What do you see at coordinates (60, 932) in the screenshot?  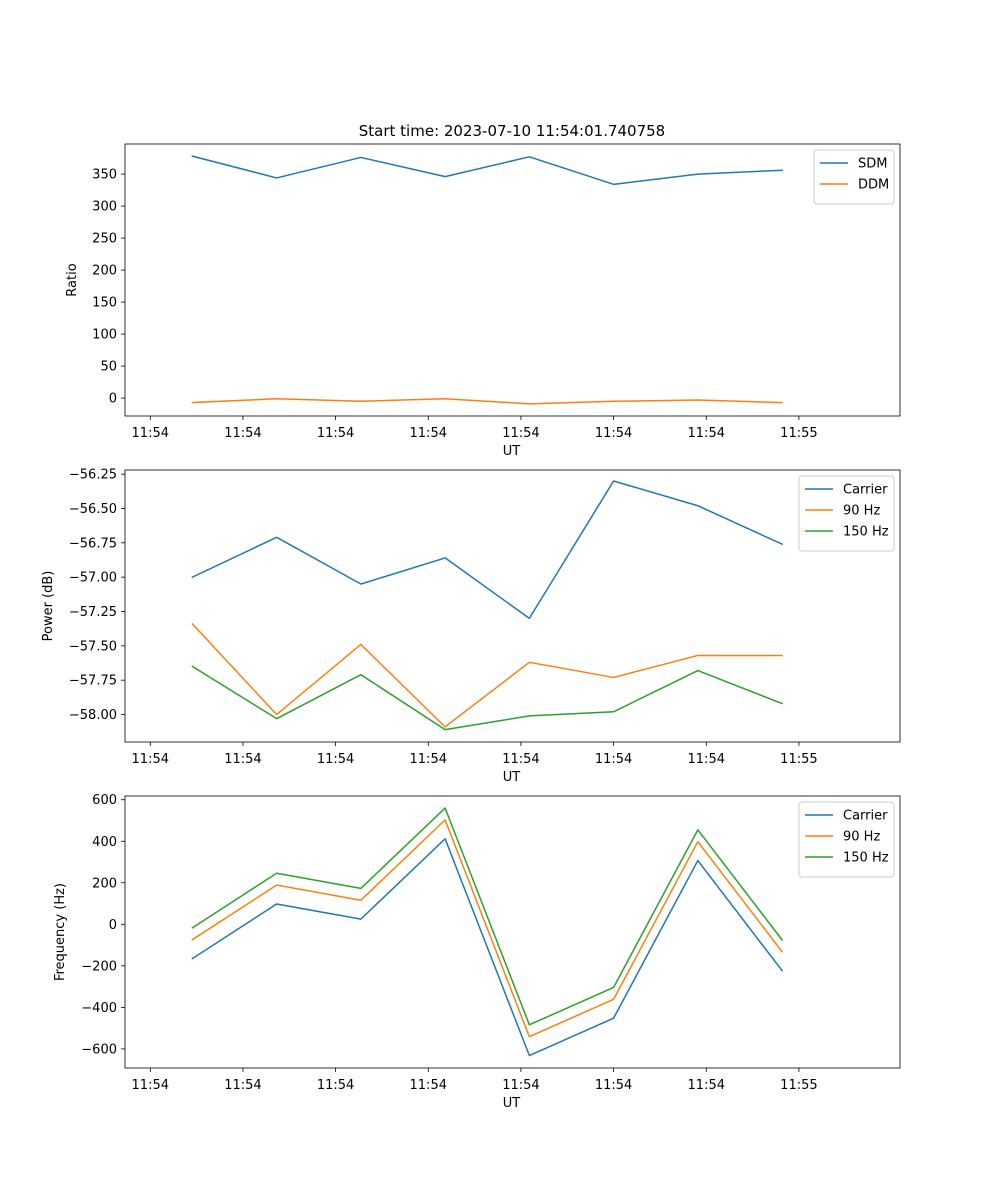 I see `y-axis-label: Frequency (Hz)` at bounding box center [60, 932].